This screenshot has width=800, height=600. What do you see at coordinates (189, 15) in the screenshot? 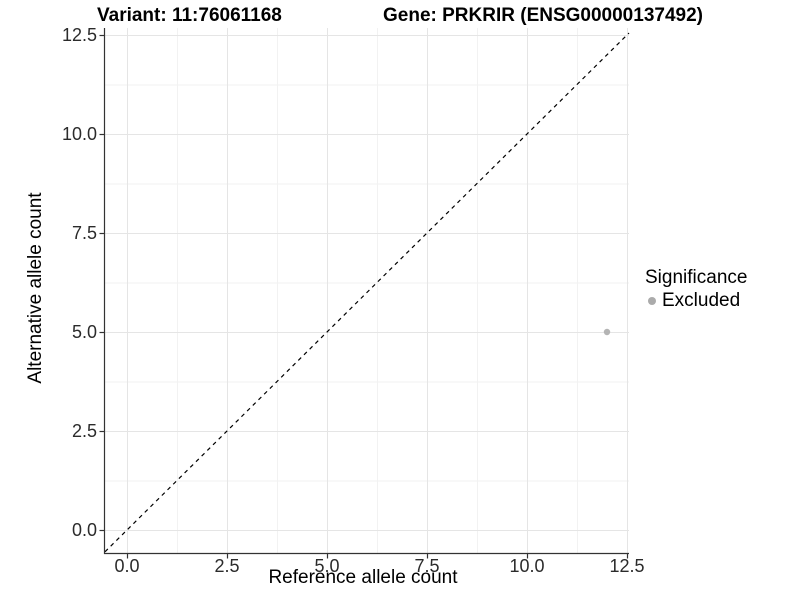
I see `variant-title: Variant: 11:76061168` at bounding box center [189, 15].